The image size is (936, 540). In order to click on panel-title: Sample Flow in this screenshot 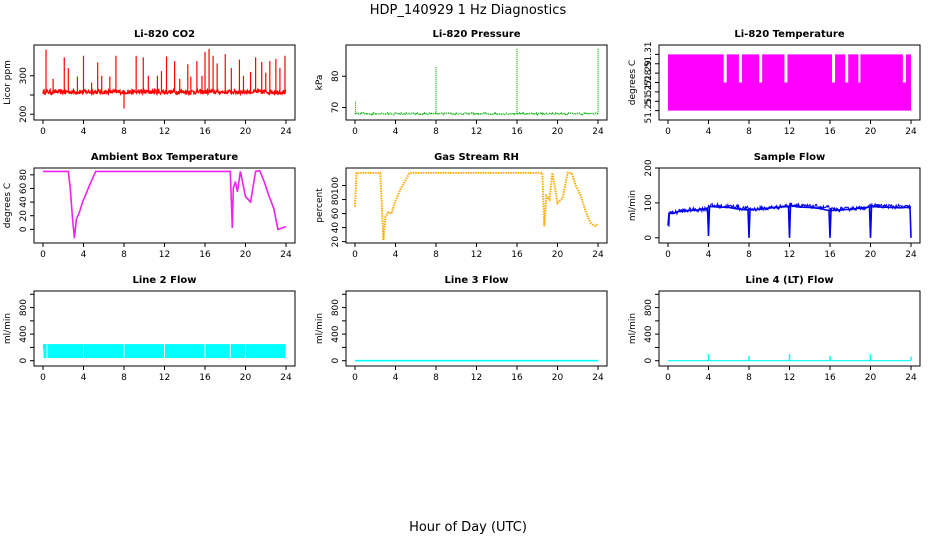, I will do `click(790, 157)`.